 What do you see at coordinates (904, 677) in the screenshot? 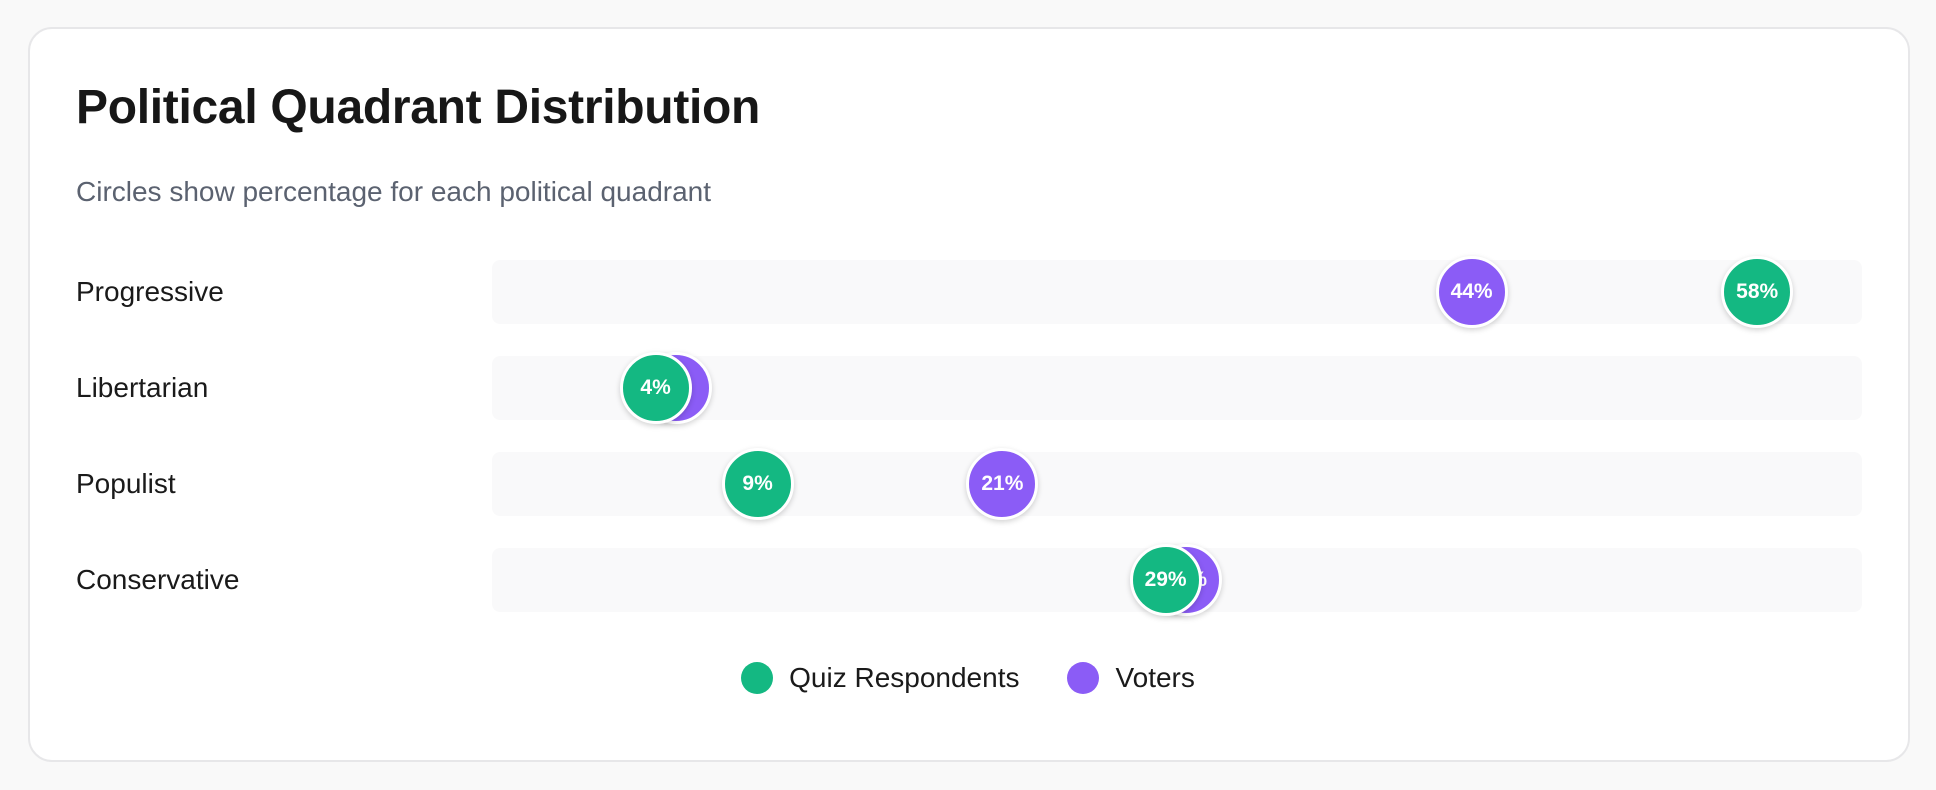
I see `legend-label-quiz-respondents: Quiz Respondents` at bounding box center [904, 677].